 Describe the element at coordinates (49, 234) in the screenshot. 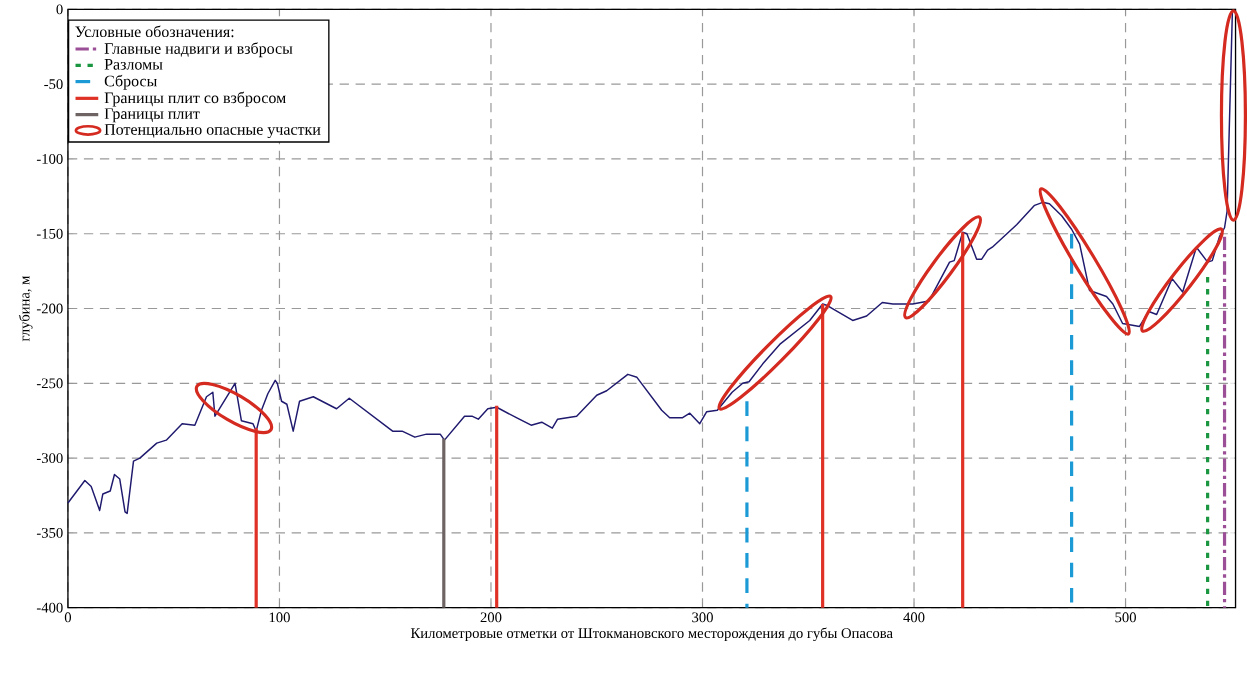

I see `y-tick-label: -150` at that location.